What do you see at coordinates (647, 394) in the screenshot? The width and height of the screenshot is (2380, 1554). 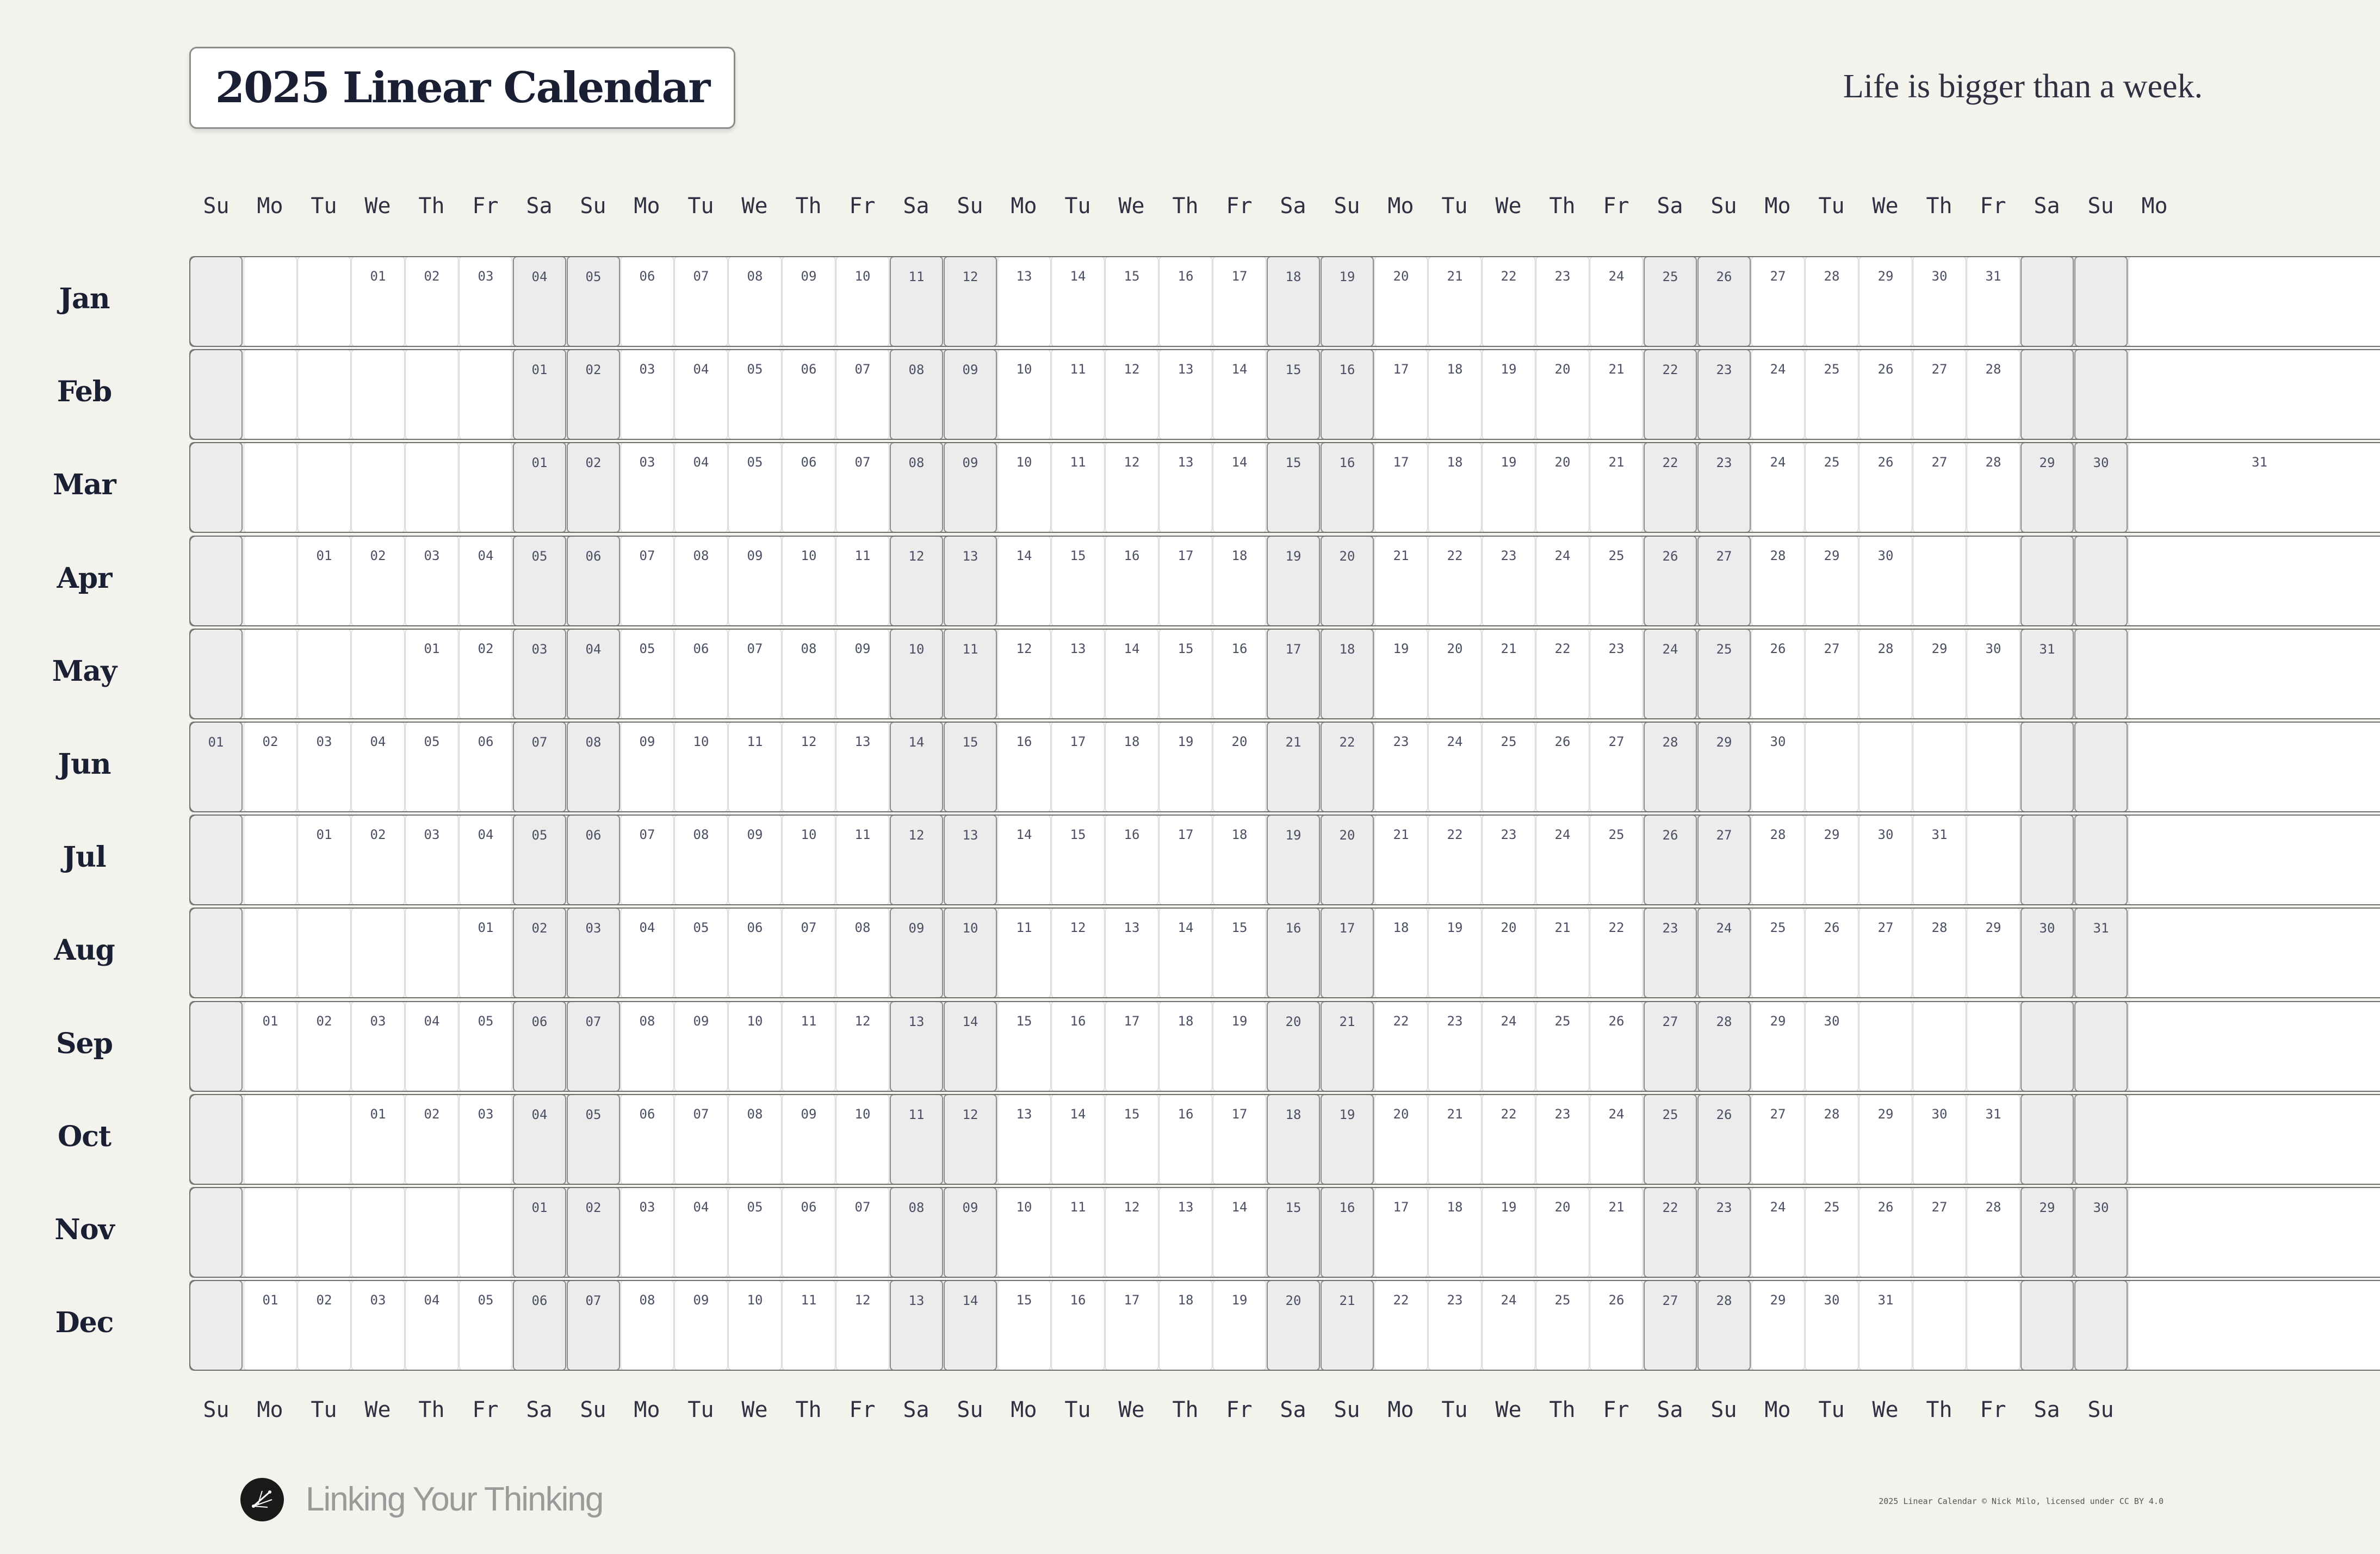 I see `day-cell: 03` at bounding box center [647, 394].